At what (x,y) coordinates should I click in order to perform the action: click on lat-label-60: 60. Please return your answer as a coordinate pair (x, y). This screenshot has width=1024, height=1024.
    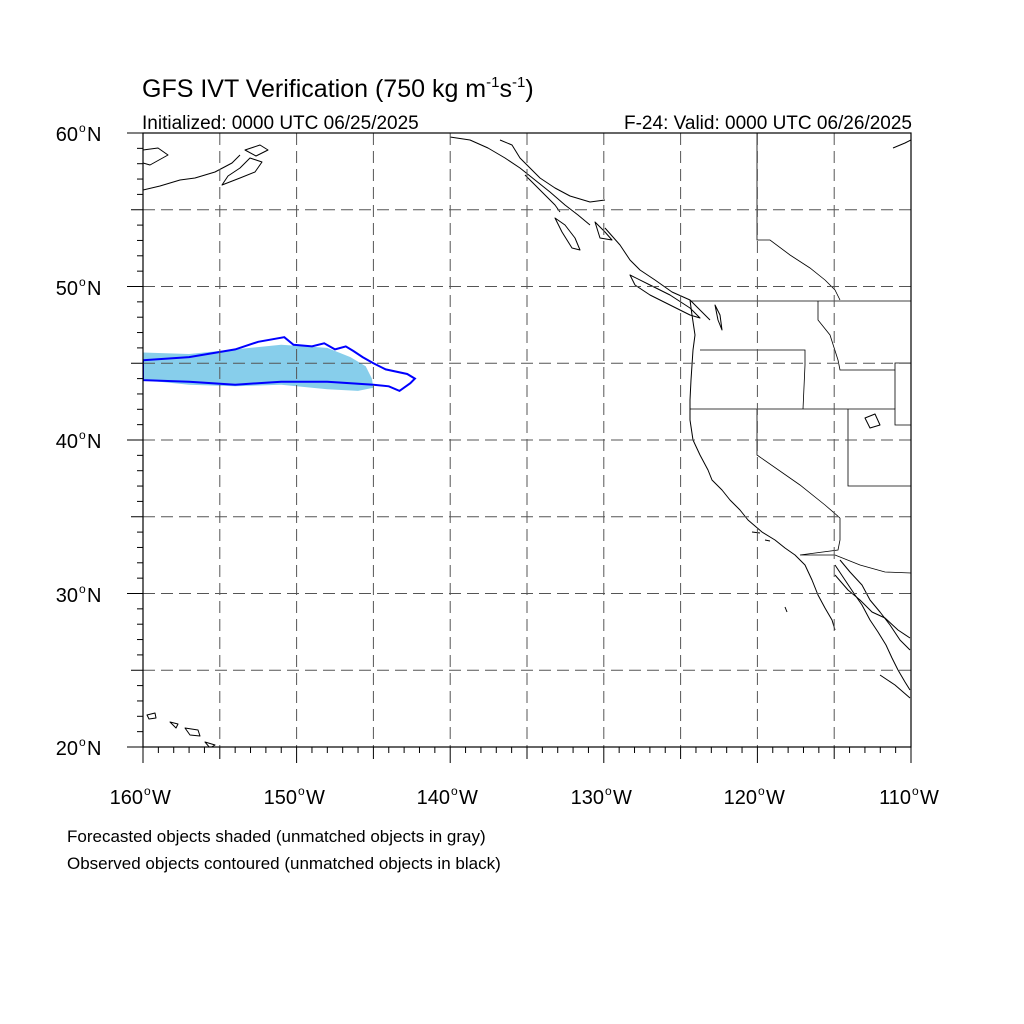
    Looking at the image, I should click on (67, 135).